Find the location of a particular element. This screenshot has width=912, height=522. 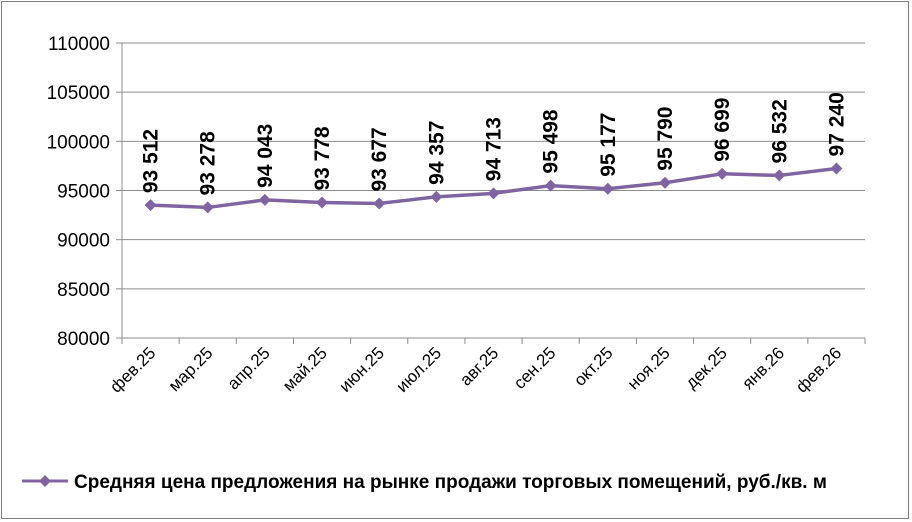

y-axis: 80000 85000 90000 95000 100000 105000 110000 is located at coordinates (85, 192).